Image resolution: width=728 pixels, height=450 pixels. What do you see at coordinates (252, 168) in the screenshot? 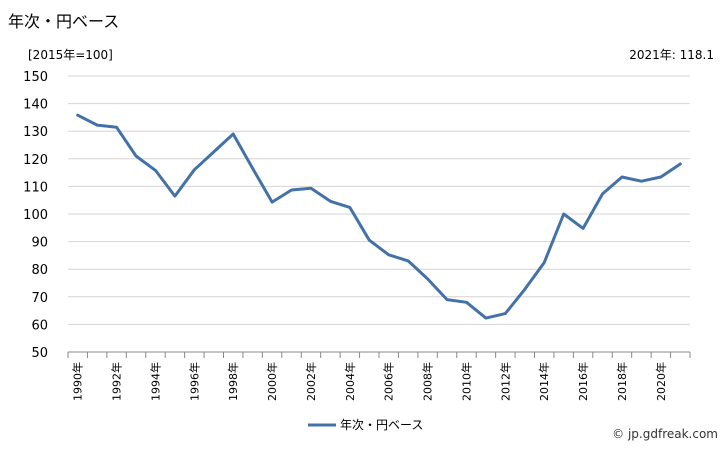
I see `data-point-1999` at bounding box center [252, 168].